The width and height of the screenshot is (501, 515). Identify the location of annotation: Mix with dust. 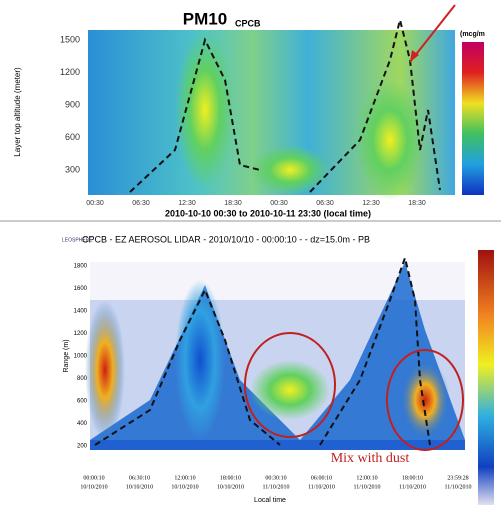
(370, 458).